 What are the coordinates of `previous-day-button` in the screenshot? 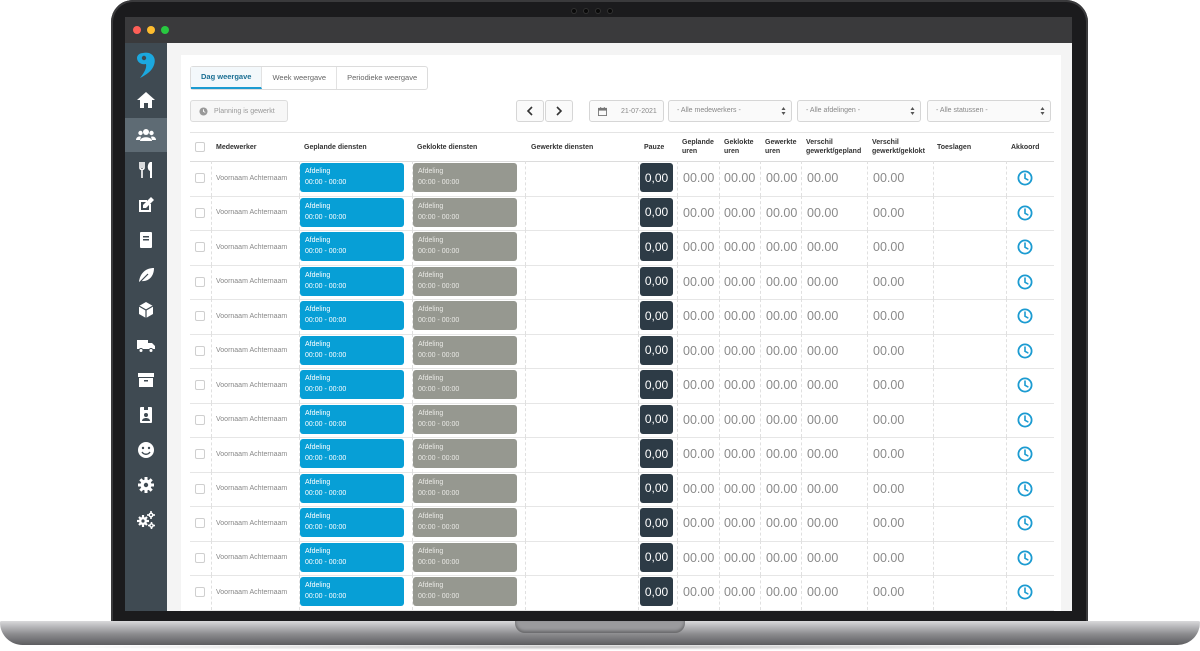 It's located at (530, 111).